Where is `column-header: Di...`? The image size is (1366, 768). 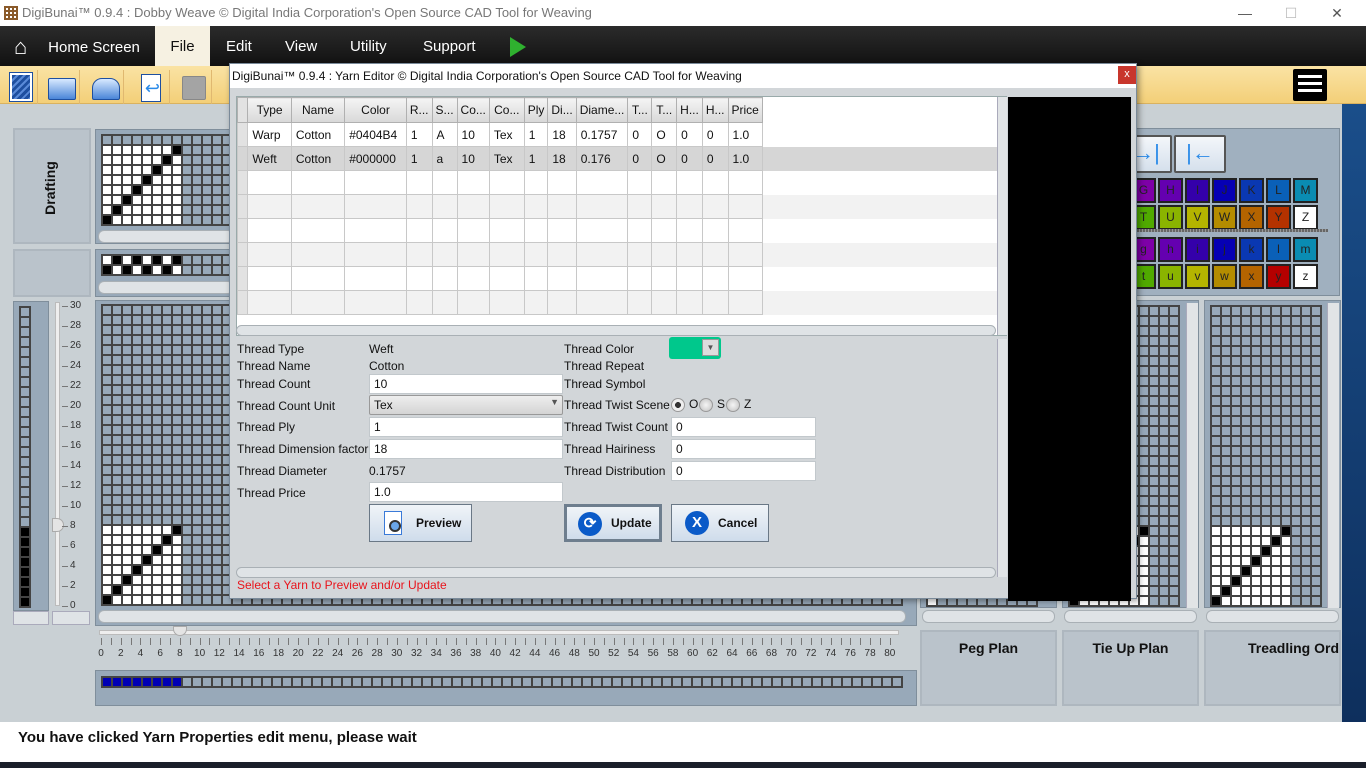 column-header: Di... is located at coordinates (562, 110).